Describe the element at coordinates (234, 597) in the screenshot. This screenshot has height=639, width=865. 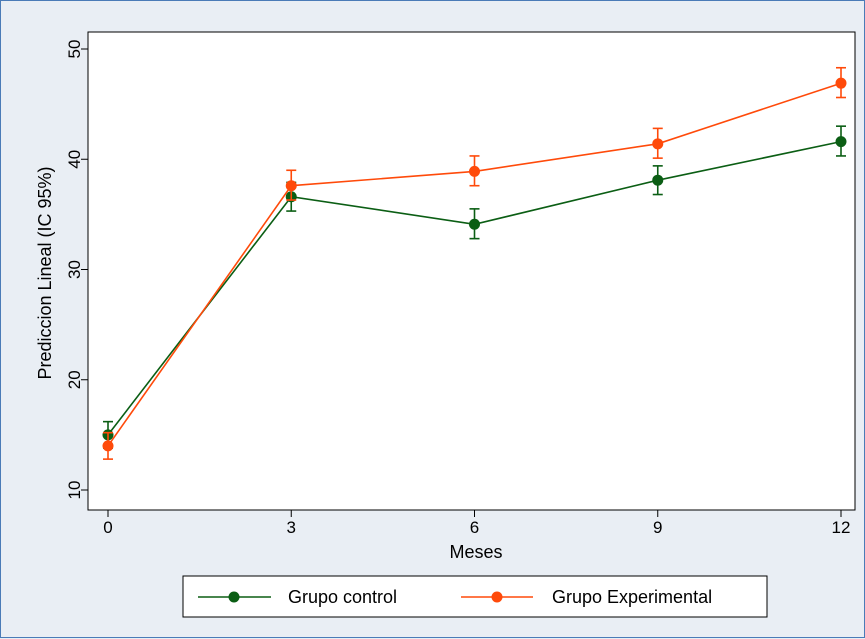
I see `legend-swatch-marker-control` at that location.